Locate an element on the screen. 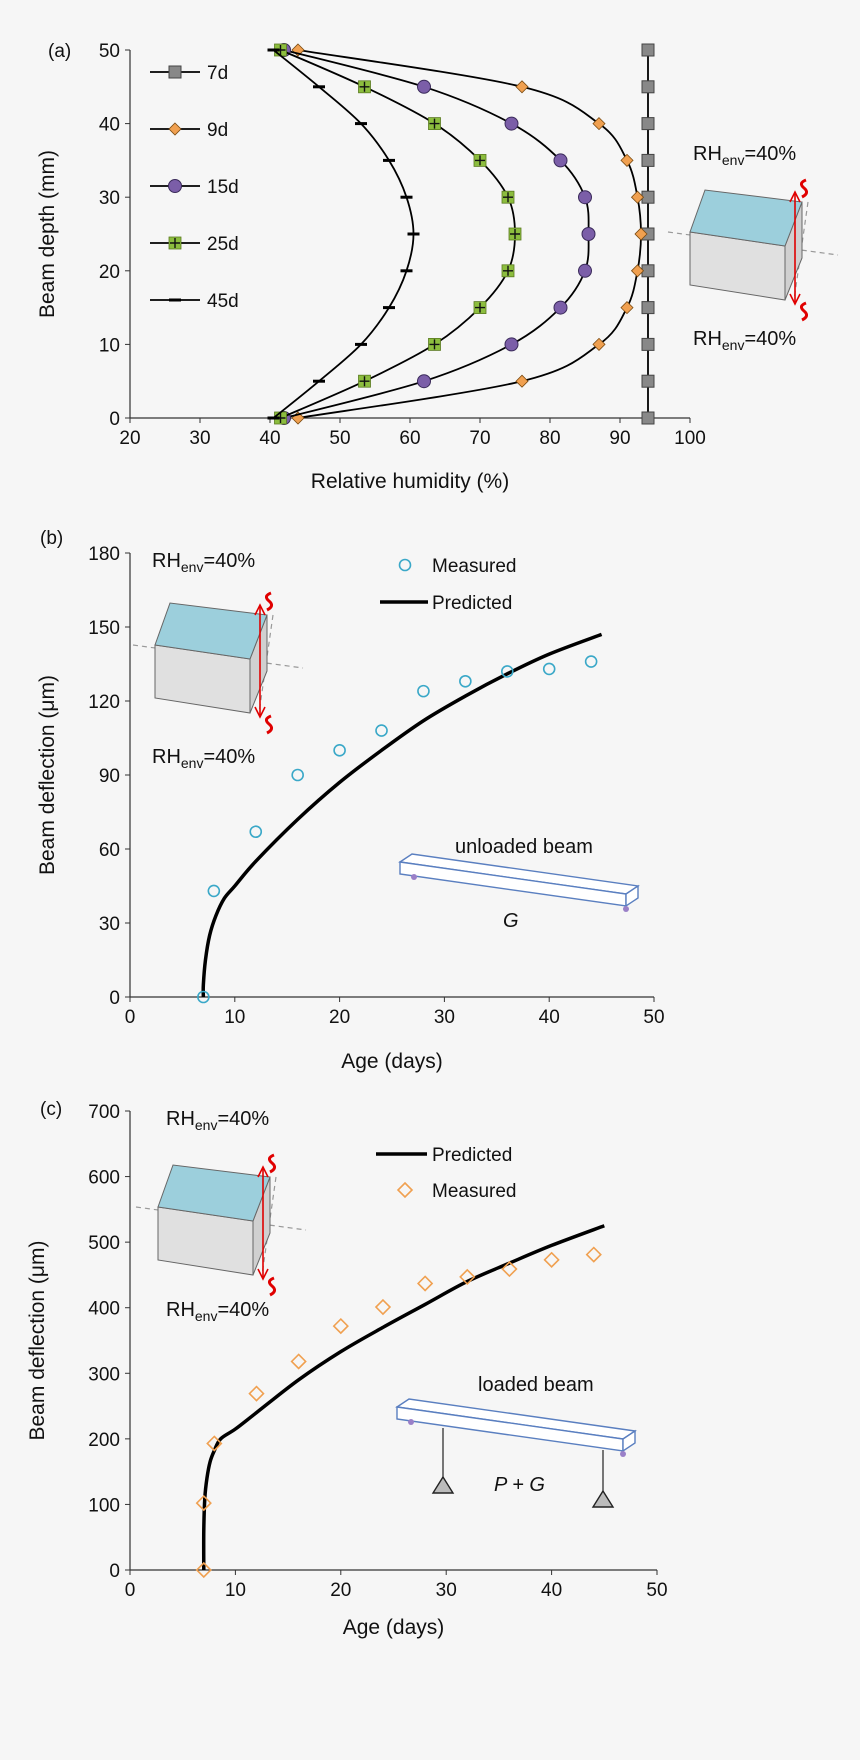 The width and height of the screenshot is (860, 1760). series-predicted is located at coordinates (402, 815).